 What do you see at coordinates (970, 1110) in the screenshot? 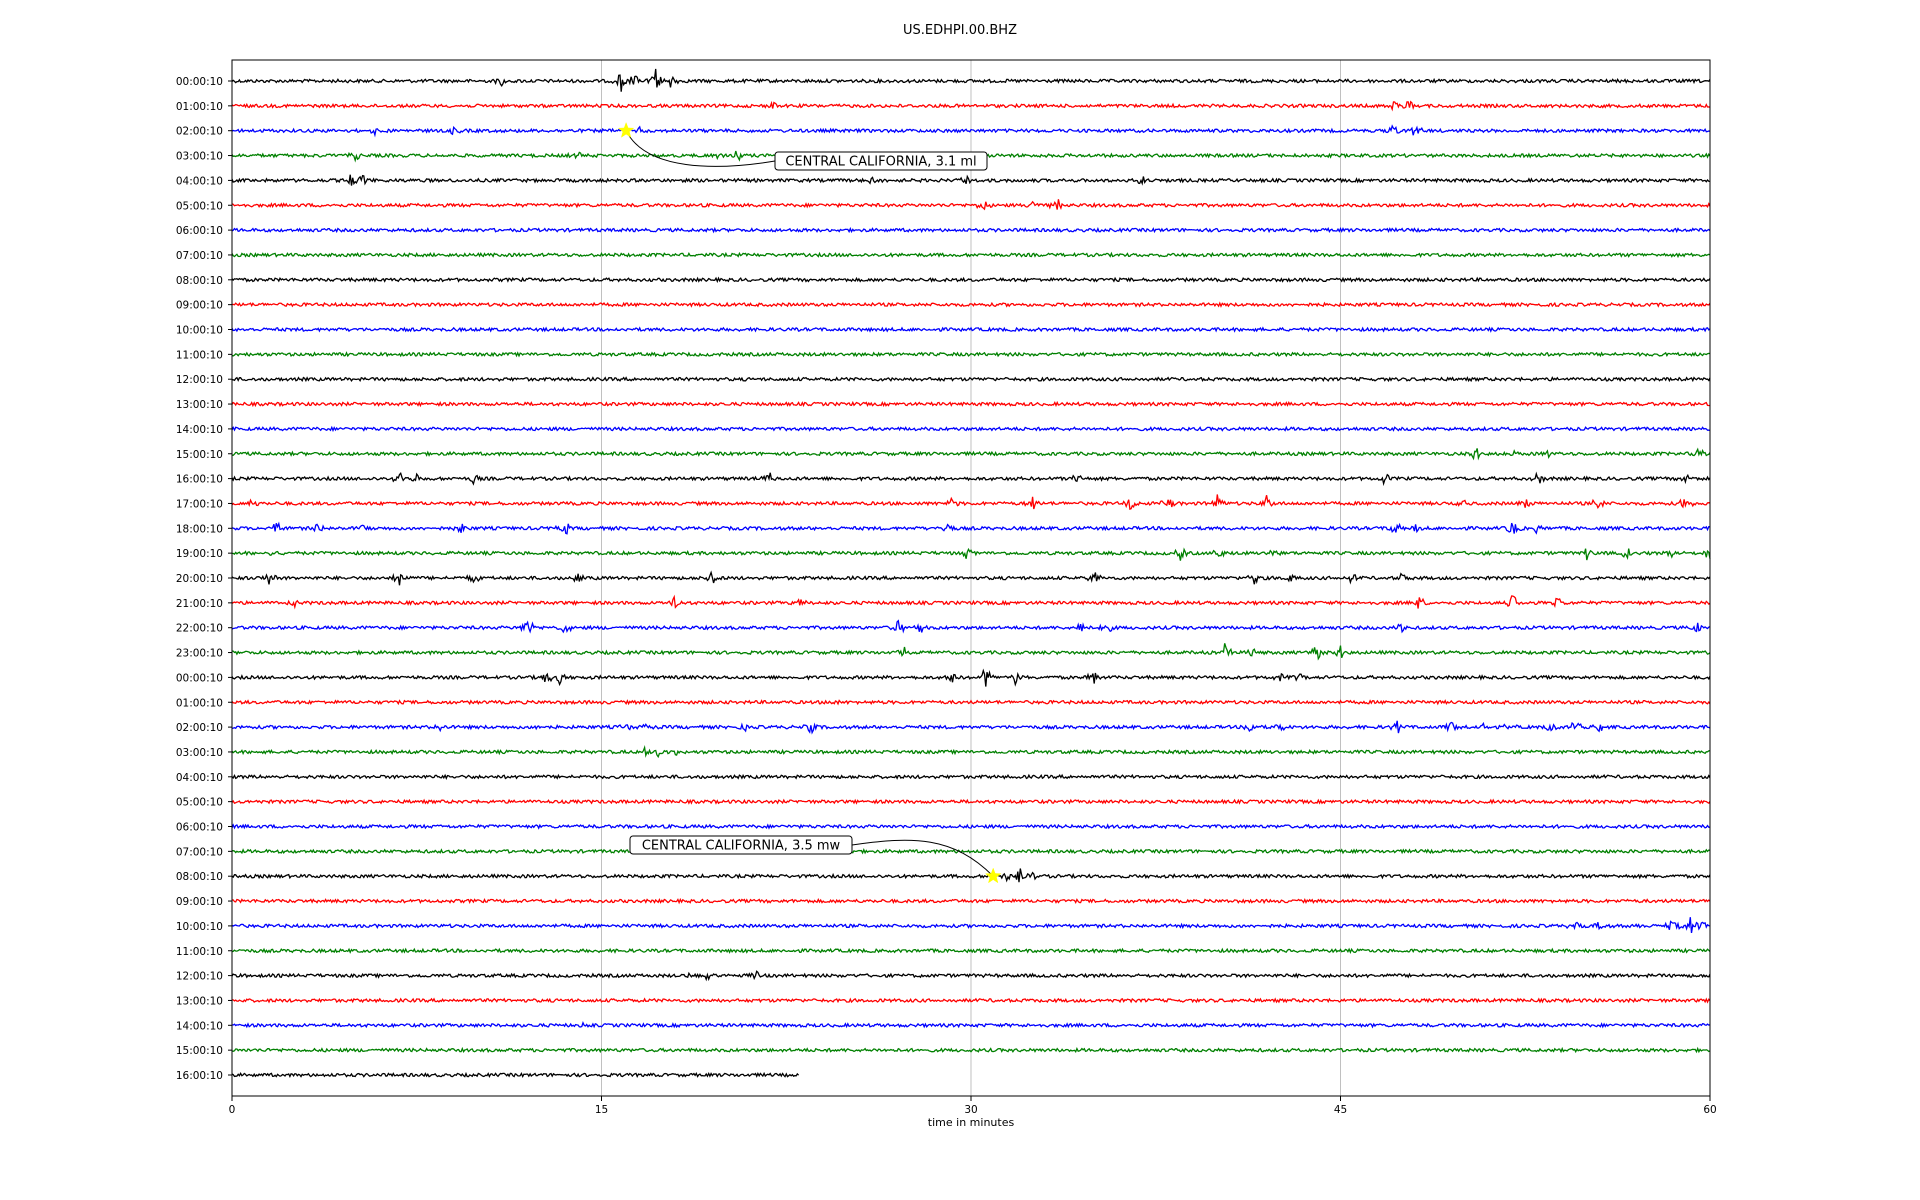
I see `x-tick-label: 30` at bounding box center [970, 1110].